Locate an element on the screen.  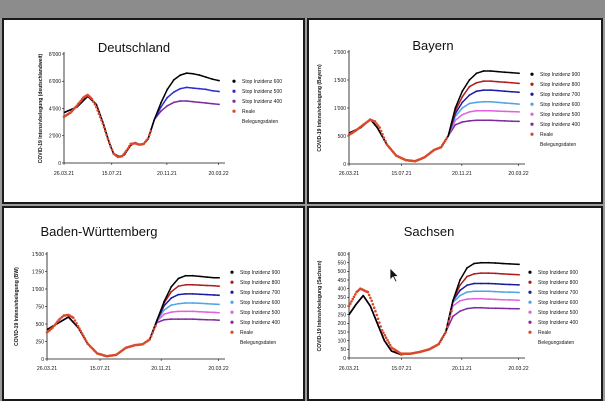
y-tick-label: 100 is located at coordinates (342, 341).